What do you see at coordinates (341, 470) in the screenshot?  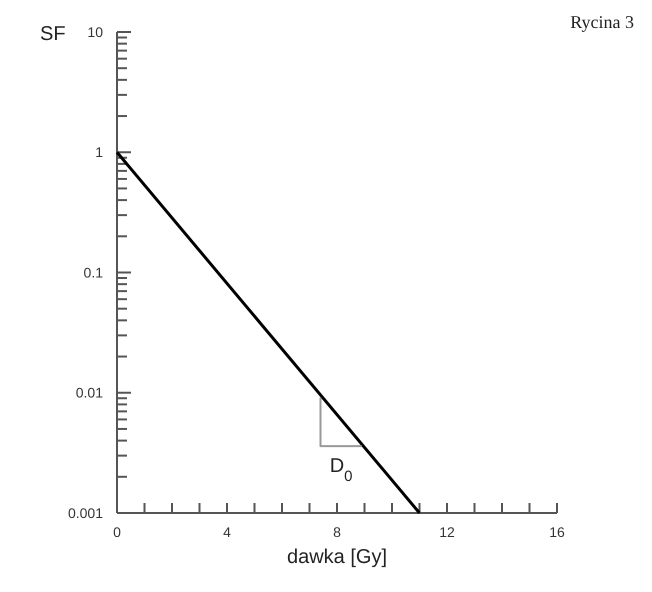 I see `annotation: D$_{0}$` at bounding box center [341, 470].